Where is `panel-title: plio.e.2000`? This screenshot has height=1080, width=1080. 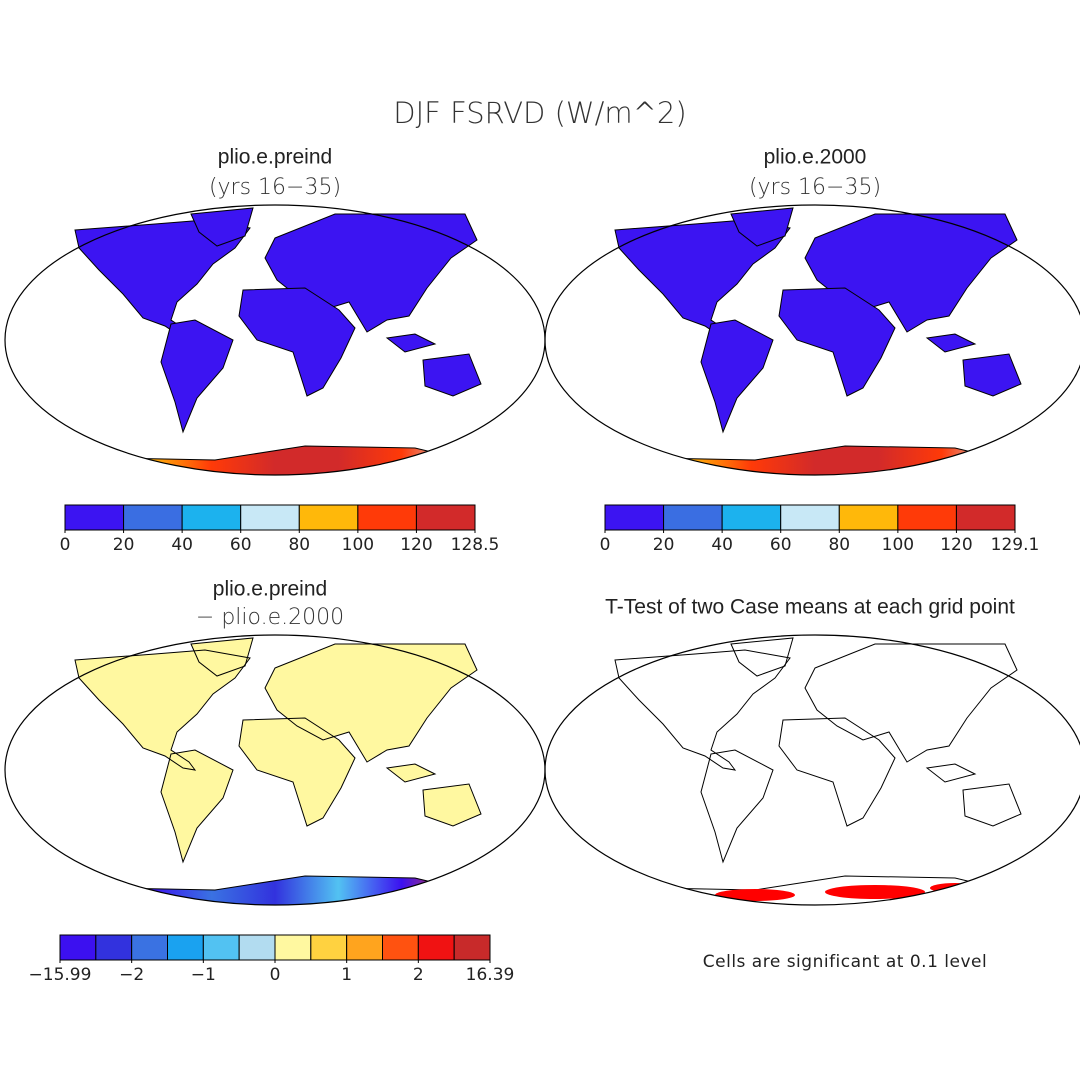
panel-title: plio.e.2000 is located at coordinates (815, 157).